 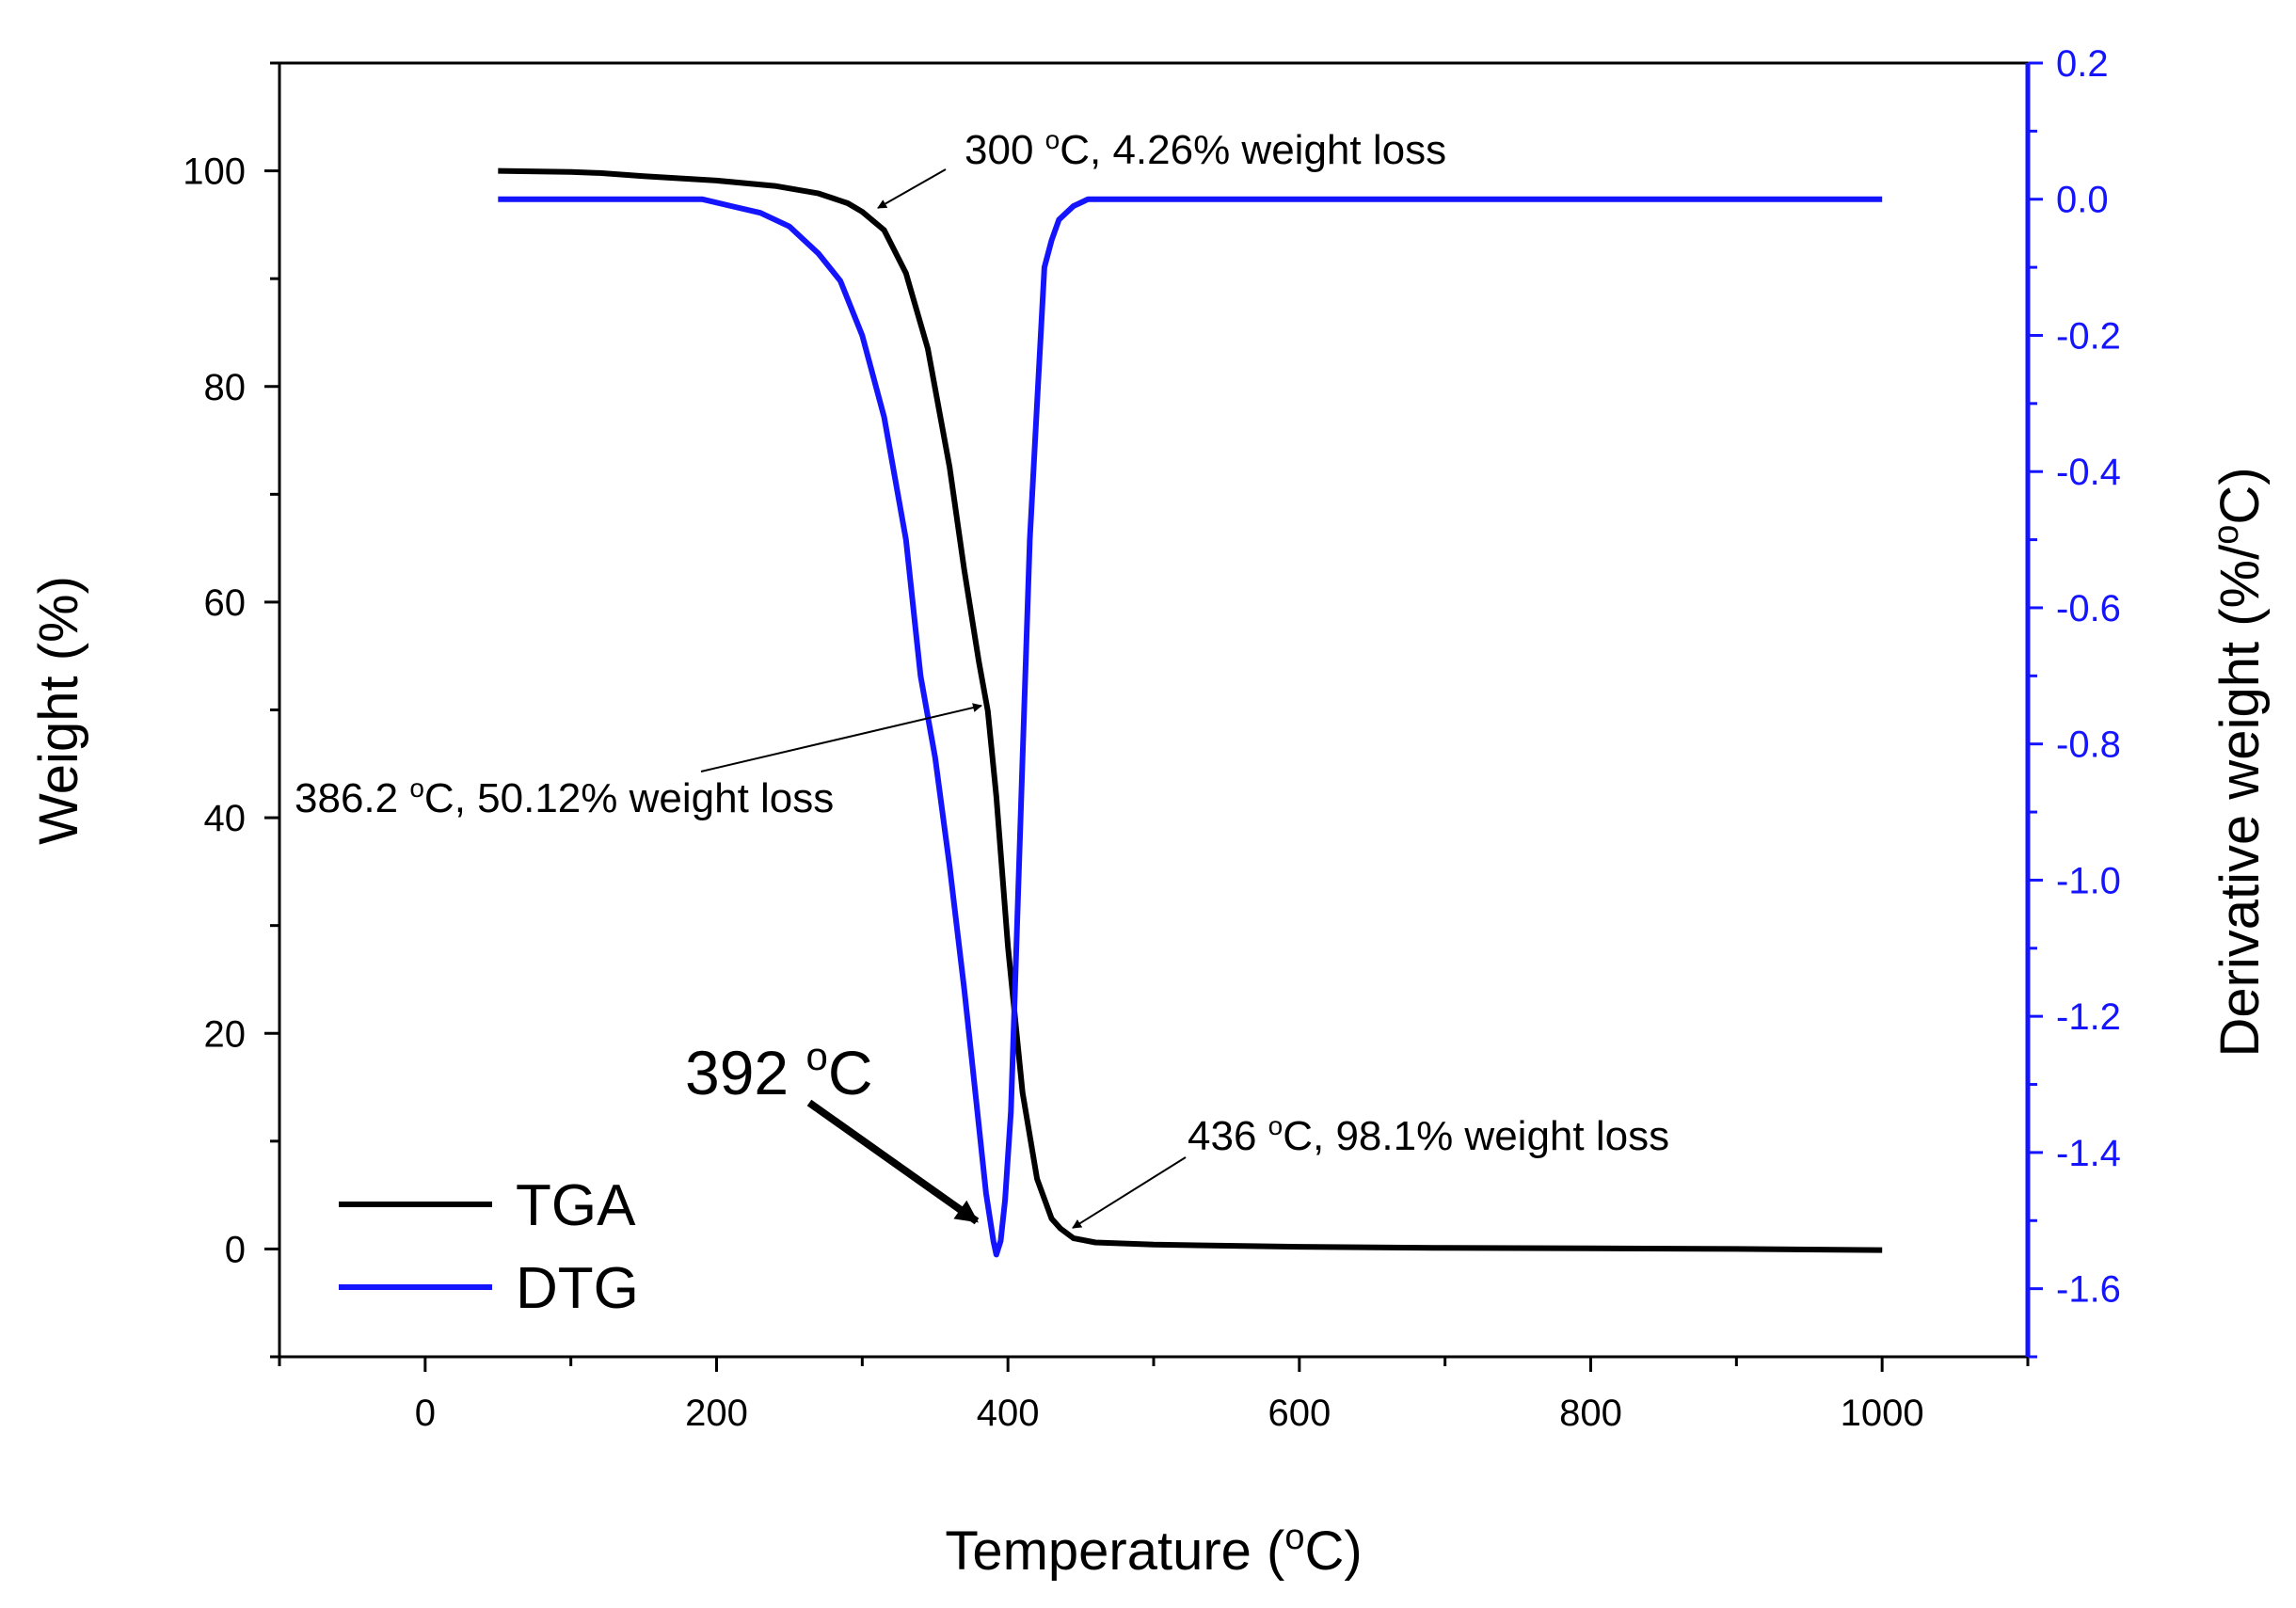 What do you see at coordinates (716, 1413) in the screenshot?
I see `x-tick-label: 200` at bounding box center [716, 1413].